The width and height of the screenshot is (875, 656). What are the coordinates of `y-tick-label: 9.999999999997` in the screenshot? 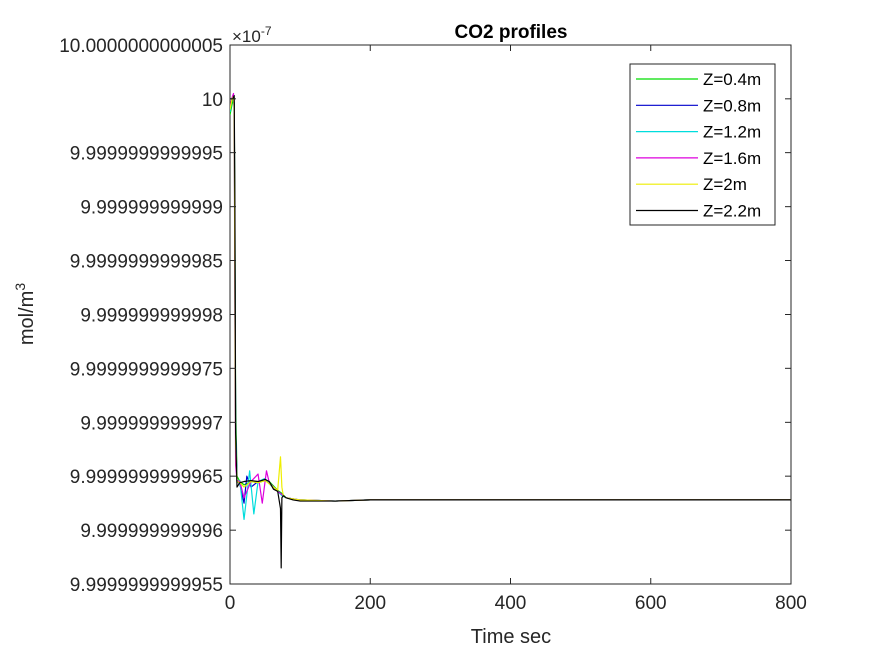 It's located at (151, 423).